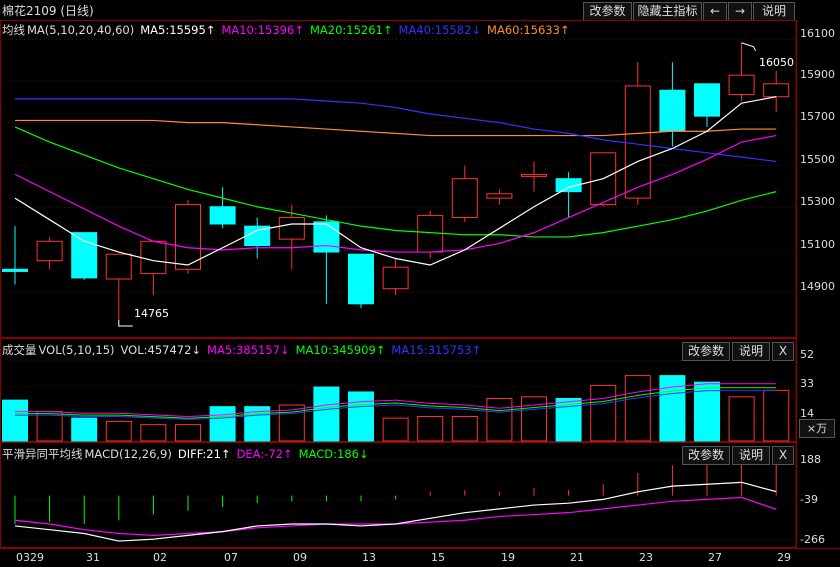 The height and width of the screenshot is (567, 840). I want to click on low-marker, so click(125, 323).